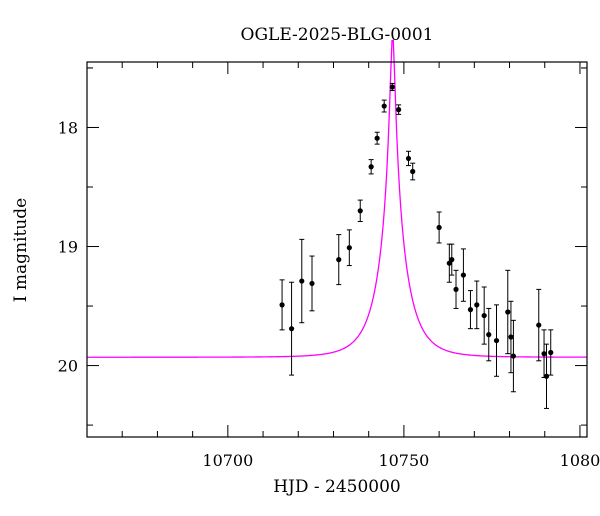 Image resolution: width=600 pixels, height=516 pixels. What do you see at coordinates (21, 250) in the screenshot?
I see `y-axis-label: I magnitude` at bounding box center [21, 250].